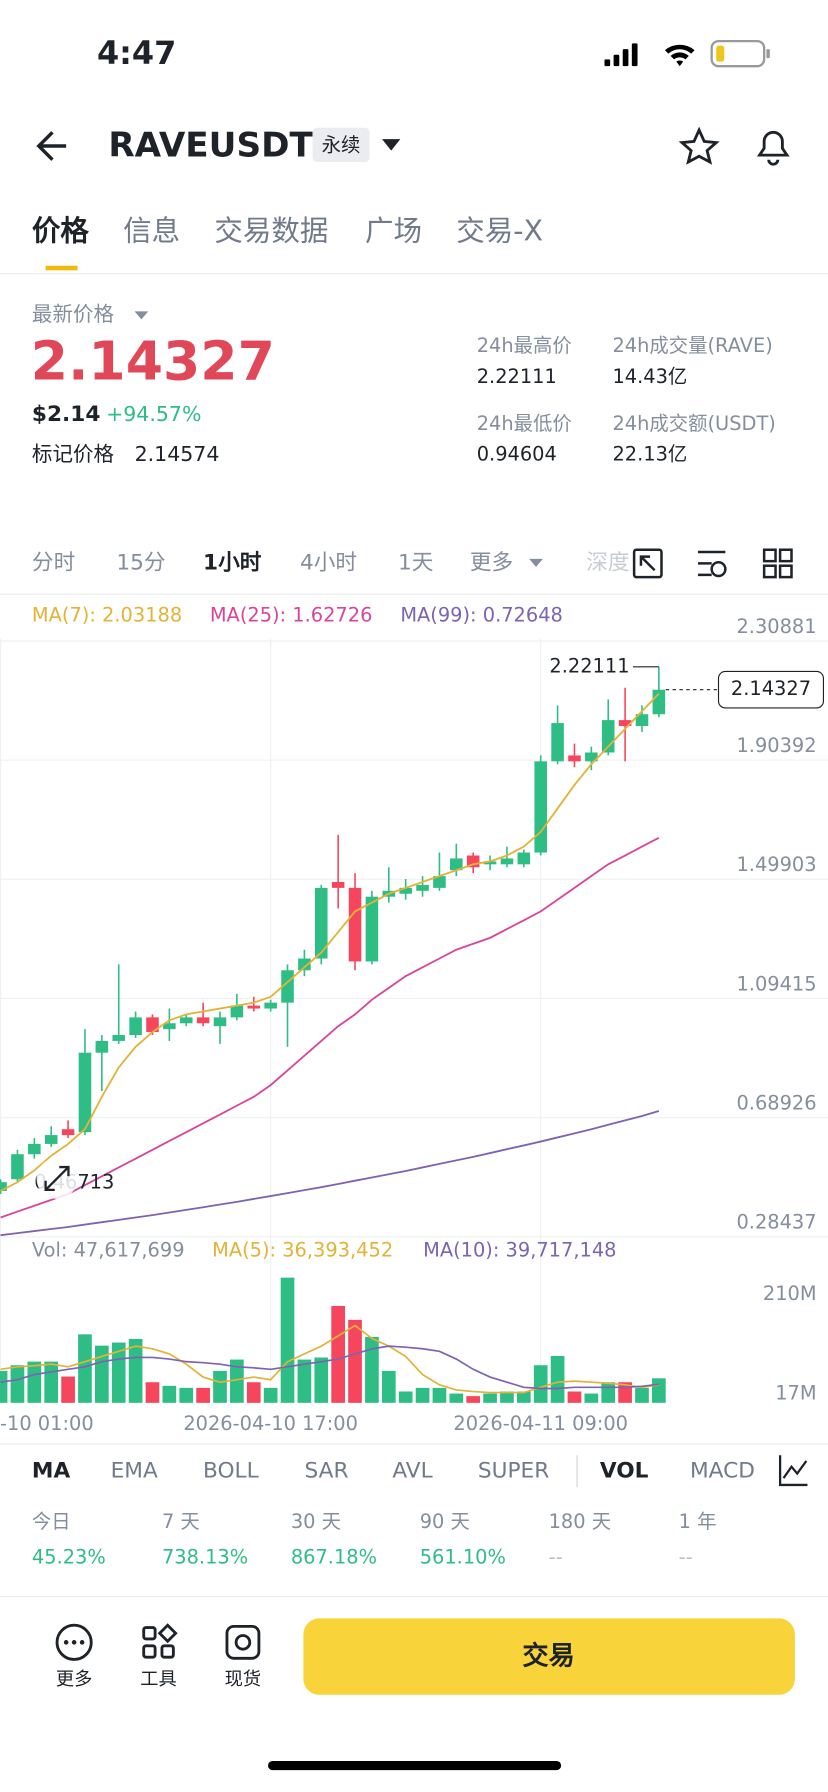  I want to click on perf-period: 30 天, so click(316, 1521).